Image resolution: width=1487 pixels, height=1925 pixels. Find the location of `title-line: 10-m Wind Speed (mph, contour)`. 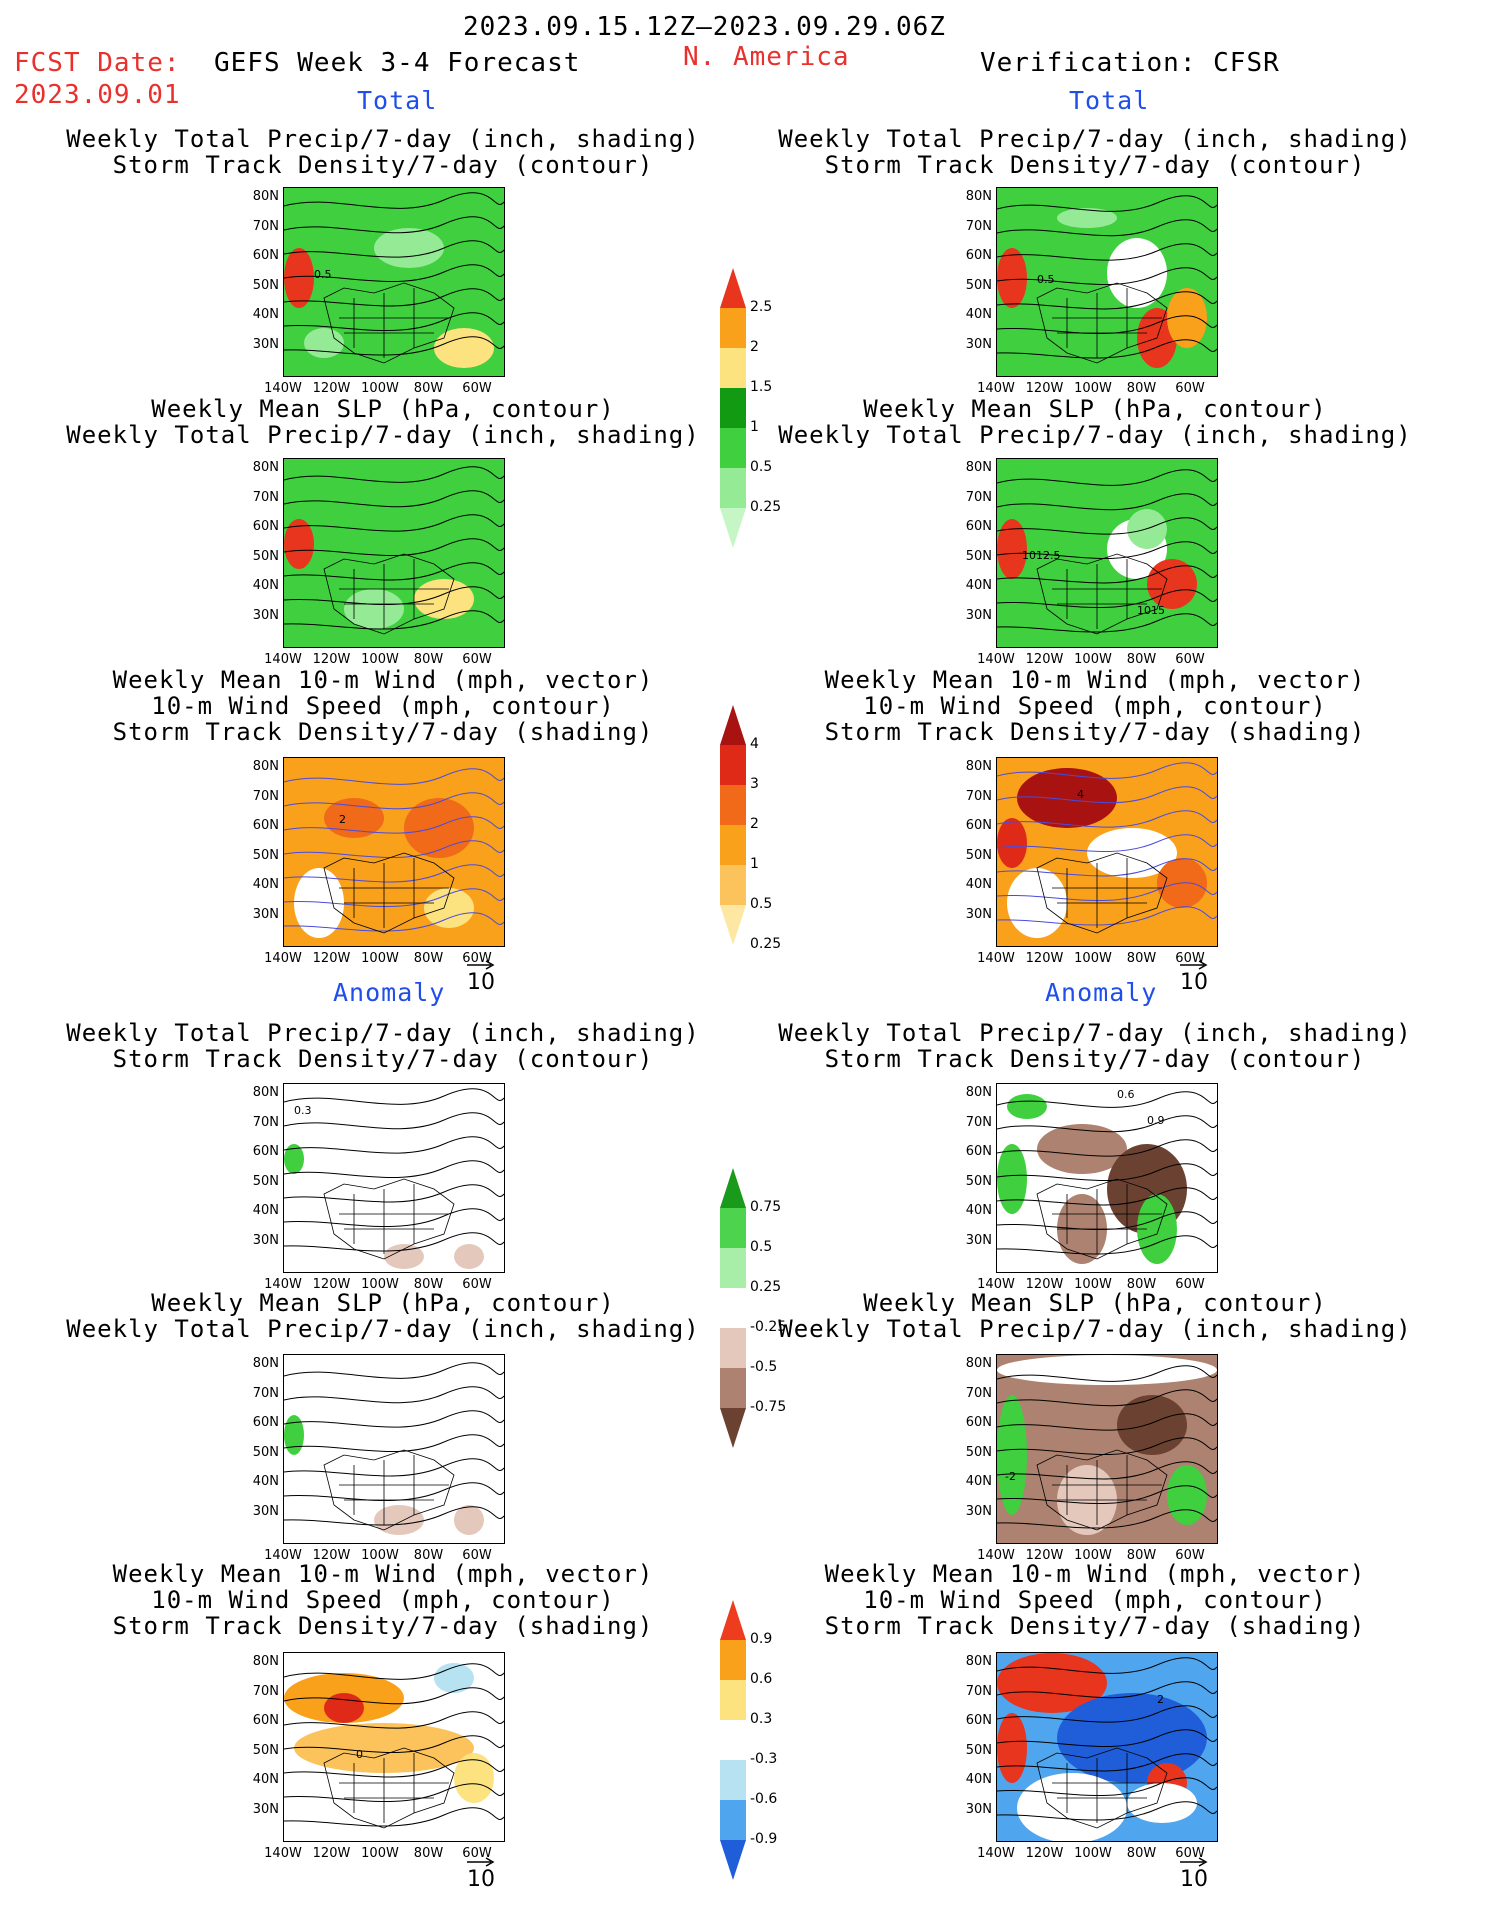

title-line: 10-m Wind Speed (mph, contour) is located at coordinates (383, 1600).